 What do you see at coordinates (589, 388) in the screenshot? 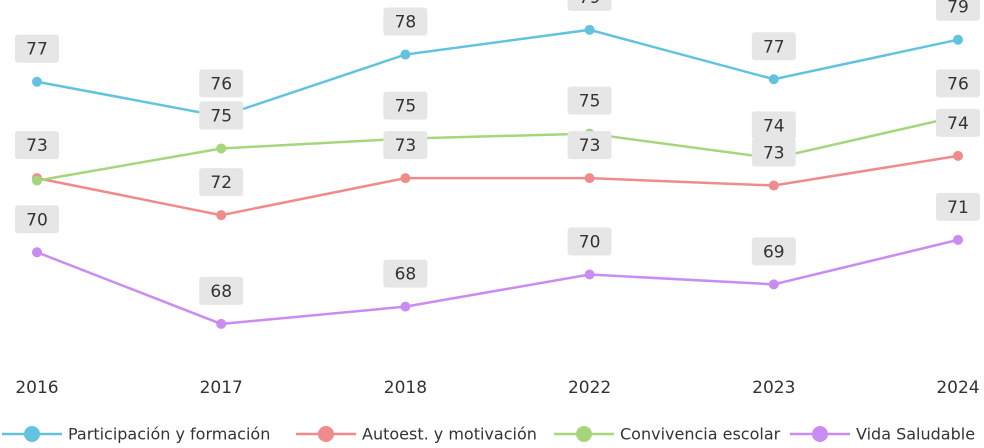
I see `x-tick-label: 2022` at bounding box center [589, 388].